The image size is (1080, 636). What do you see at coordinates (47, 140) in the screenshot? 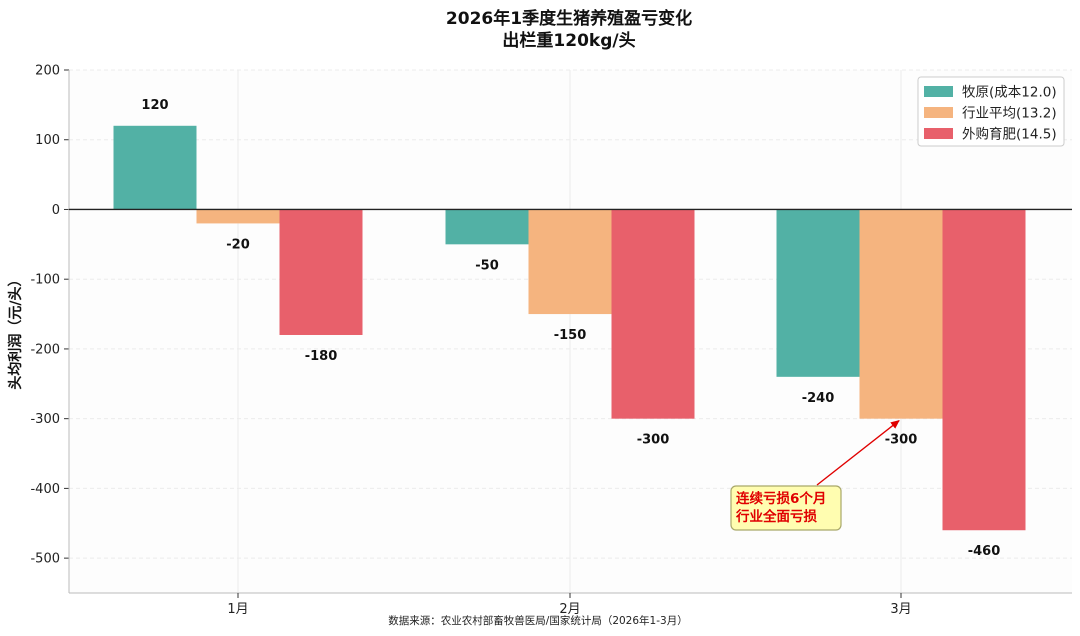
I see `y-tick-label: 100` at bounding box center [47, 140].